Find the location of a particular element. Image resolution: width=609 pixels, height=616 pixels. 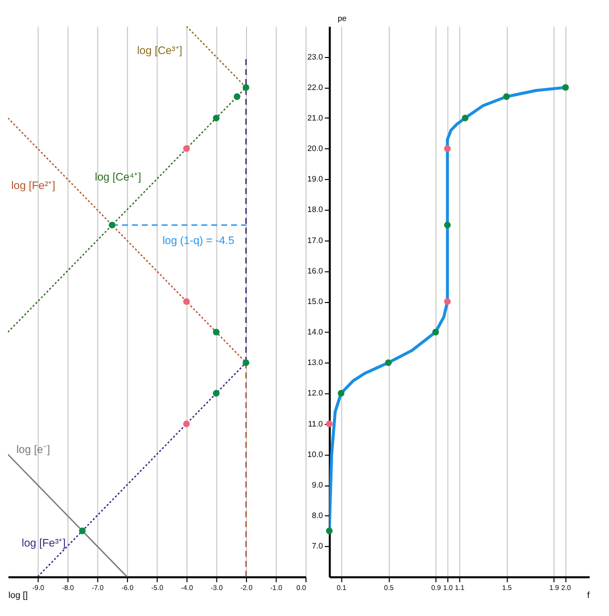

y-tick-label: 17.0 is located at coordinates (315, 240).